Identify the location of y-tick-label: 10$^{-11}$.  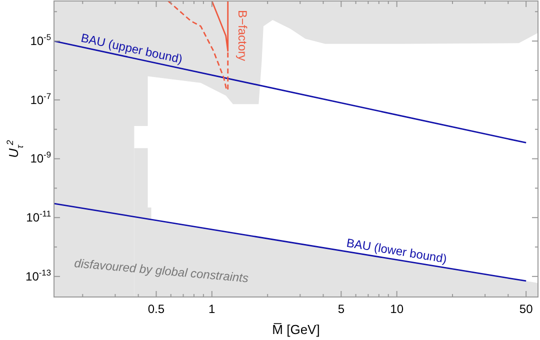
(39, 216).